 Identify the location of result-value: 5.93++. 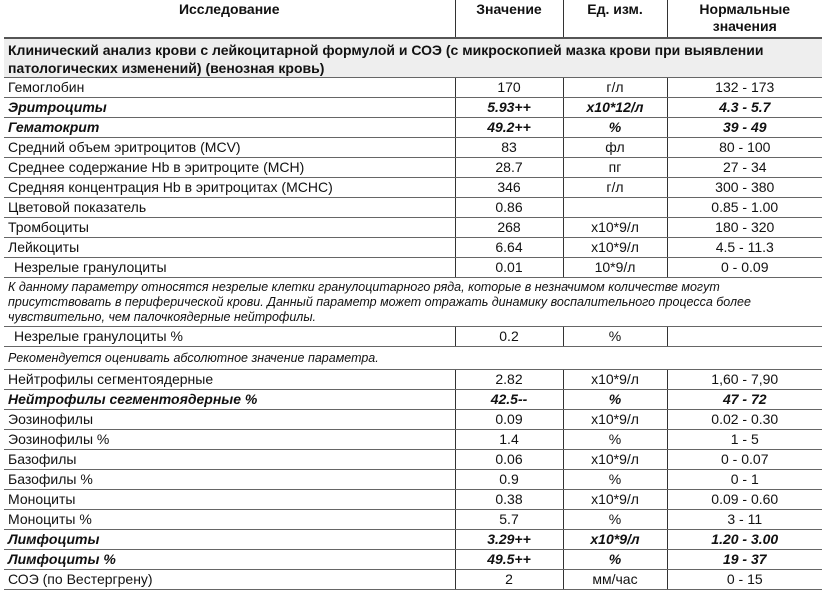
(508, 107).